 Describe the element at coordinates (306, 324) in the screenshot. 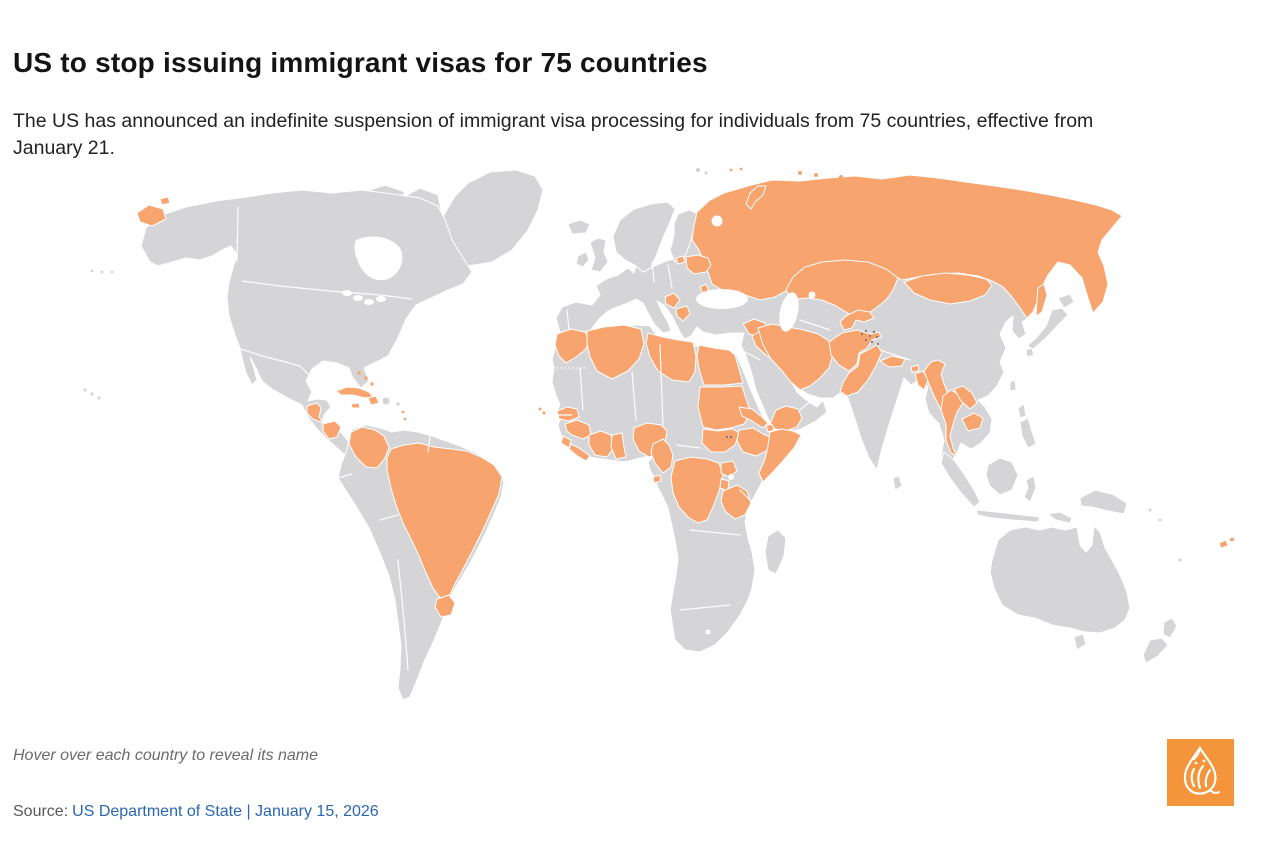

I see `north-america-mainland` at that location.